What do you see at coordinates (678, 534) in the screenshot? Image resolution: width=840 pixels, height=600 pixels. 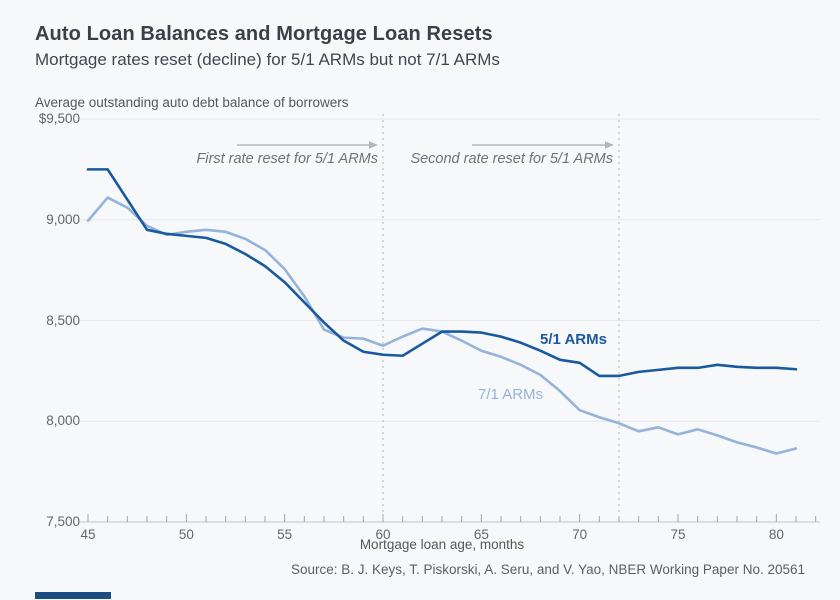 I see `x-tick-label: 75` at bounding box center [678, 534].